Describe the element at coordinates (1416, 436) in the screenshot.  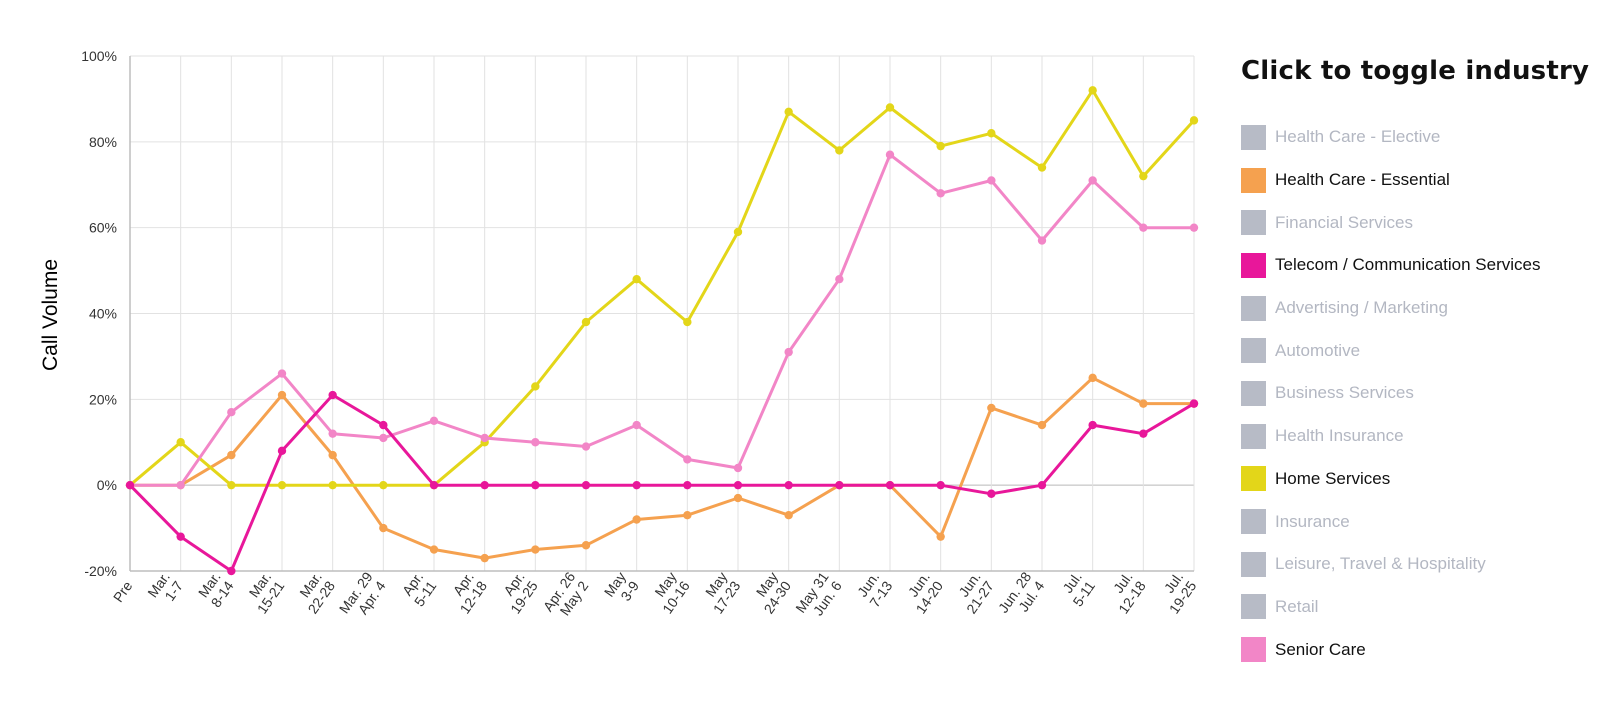
I see `legend-item-health-insurance: Health Insurance` at that location.